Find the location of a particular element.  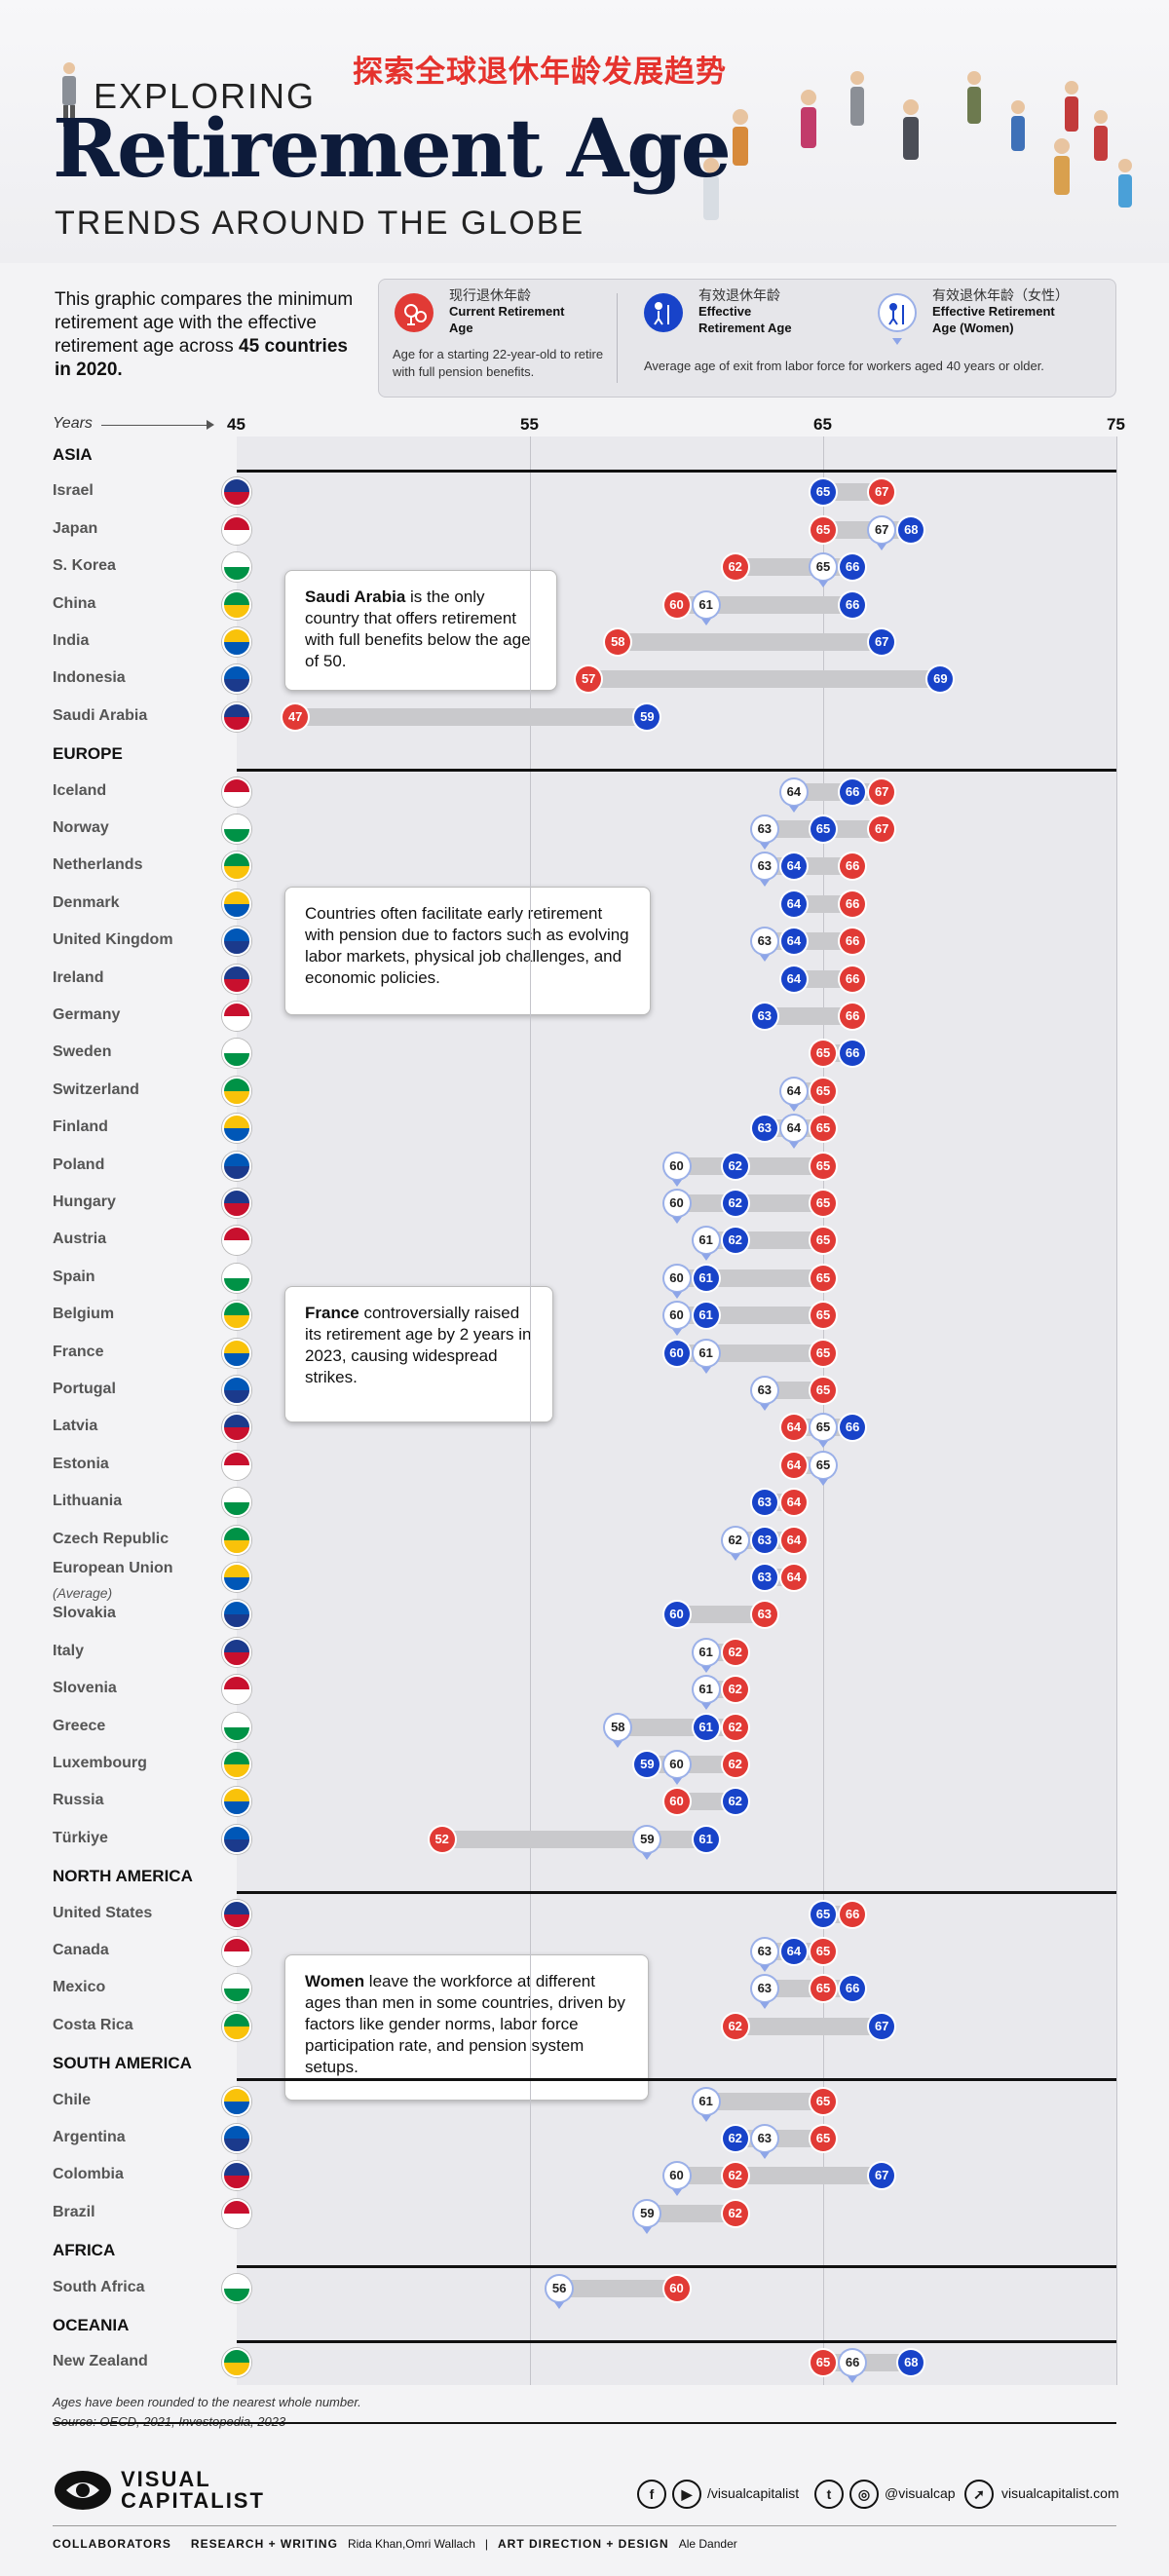

range-bar-t-rkiye is located at coordinates (573, 1839).